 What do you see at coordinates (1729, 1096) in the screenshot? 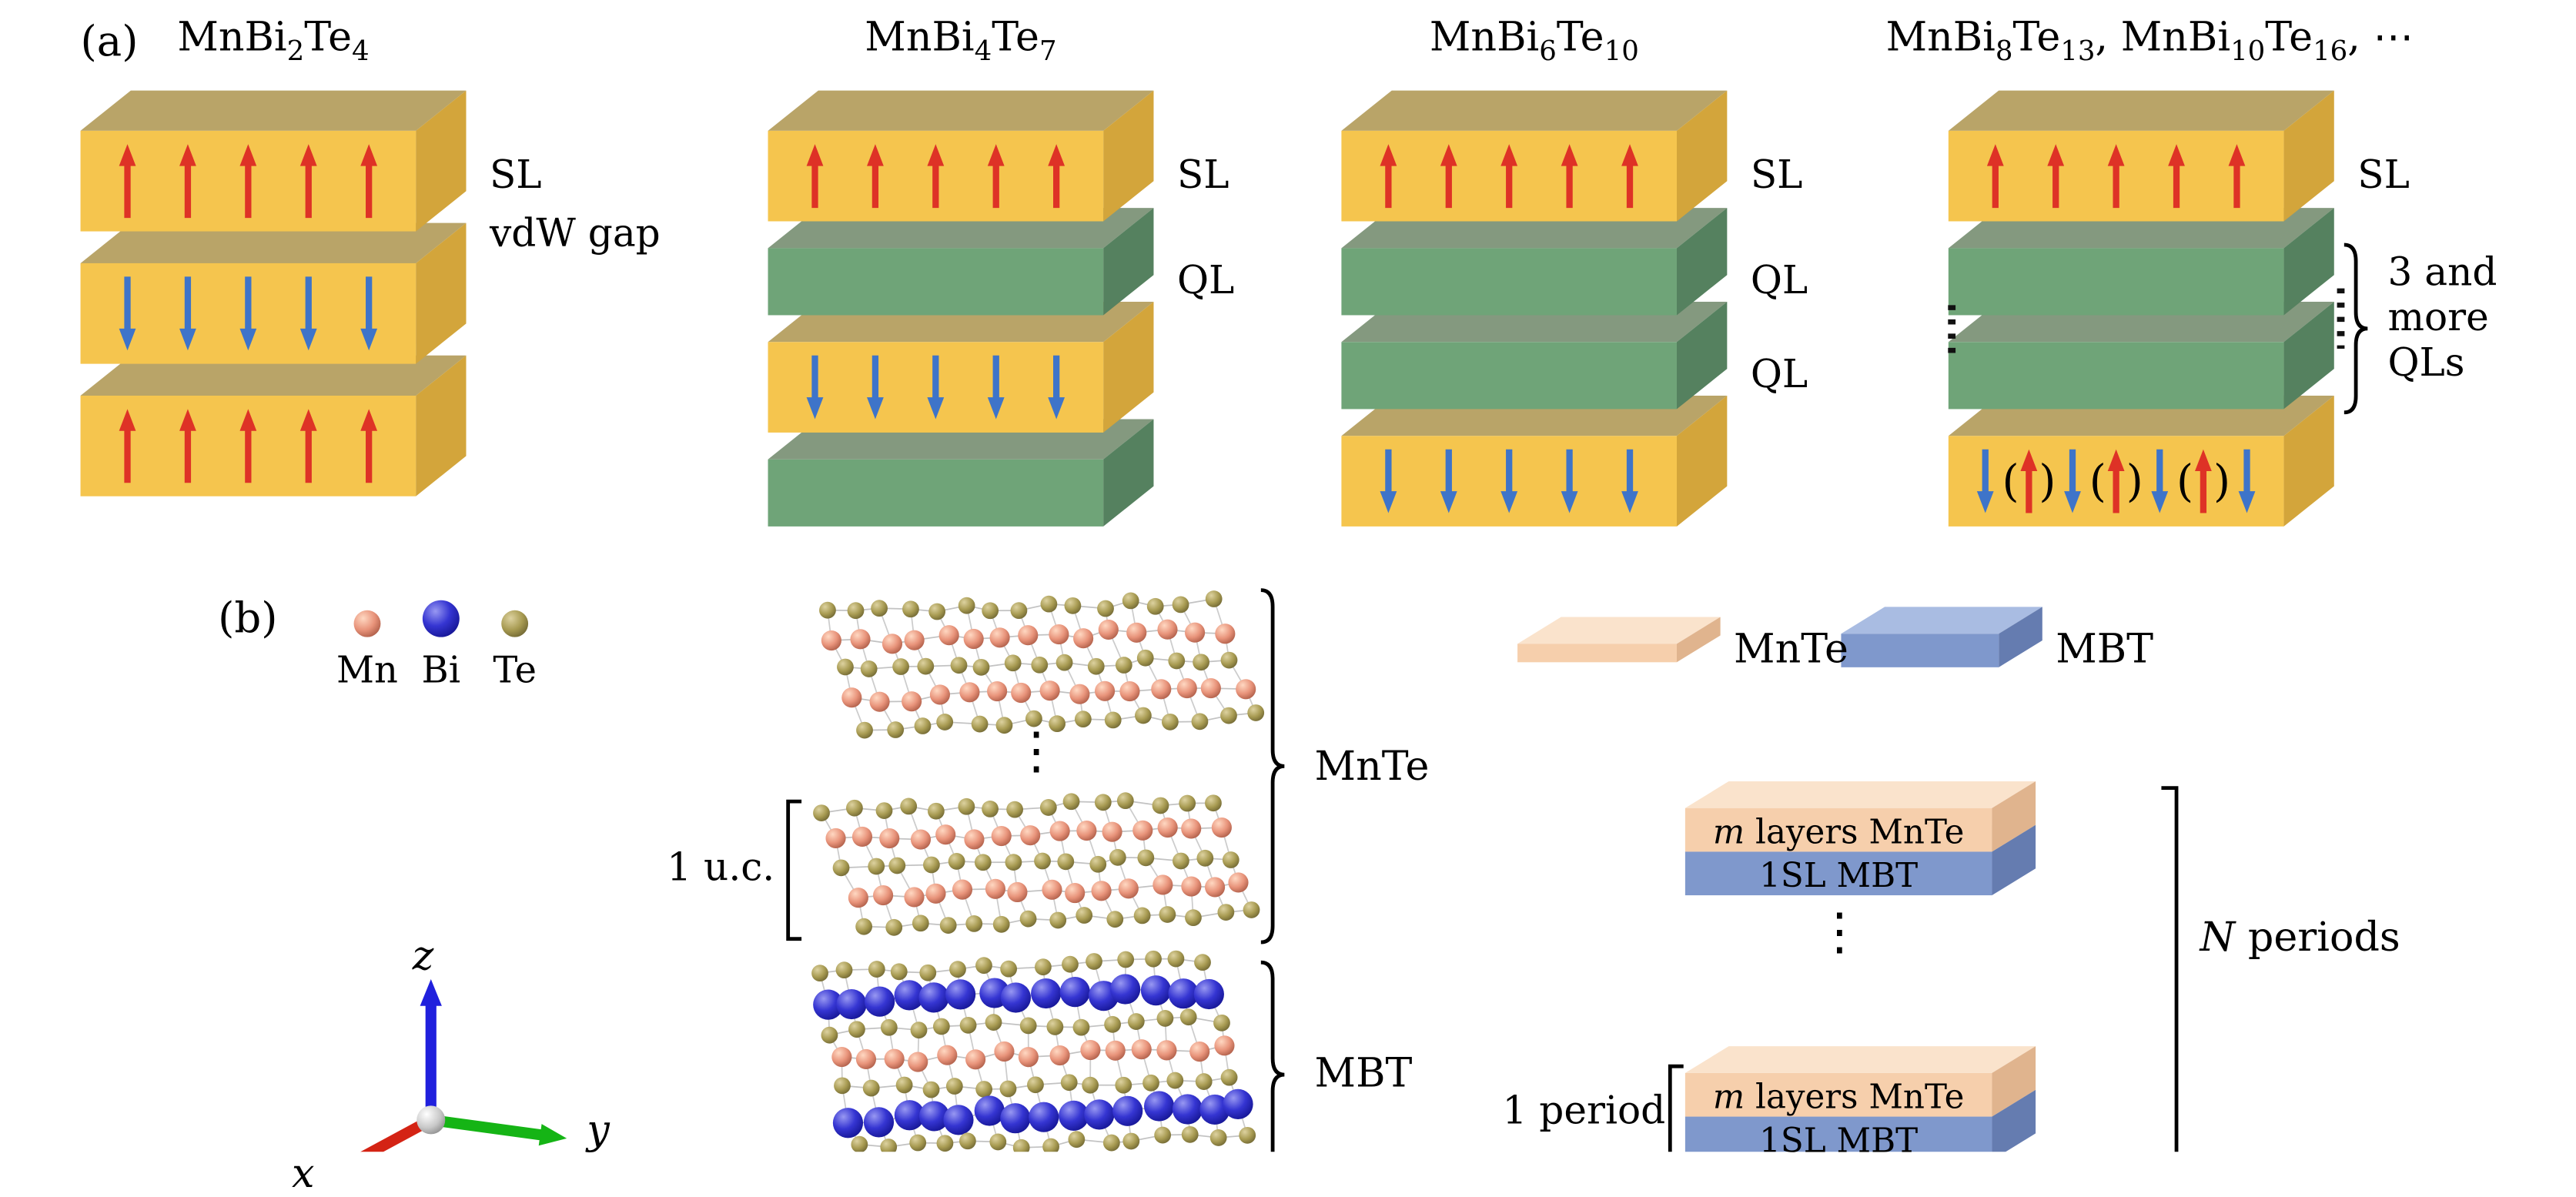
I see `var-m-2: m` at bounding box center [1729, 1096].